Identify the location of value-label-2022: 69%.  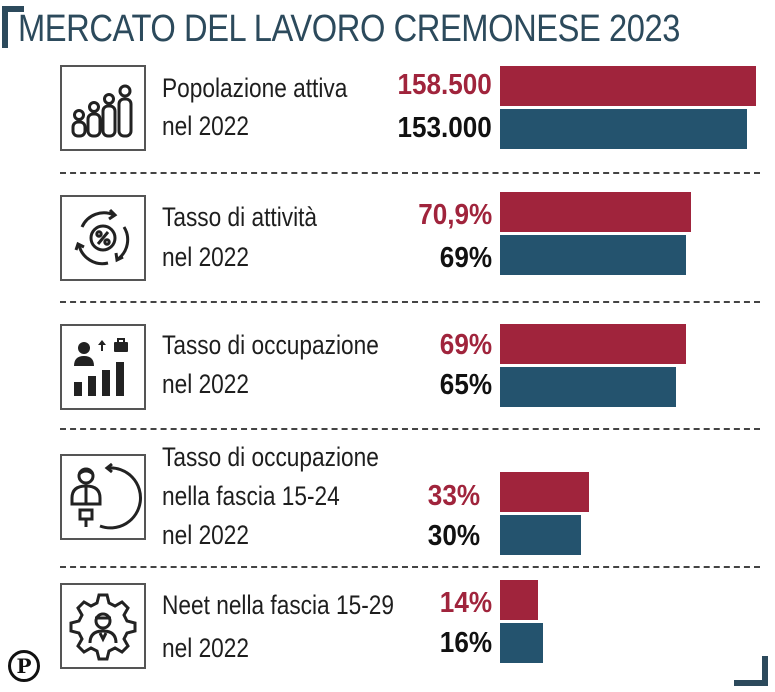
(465, 258).